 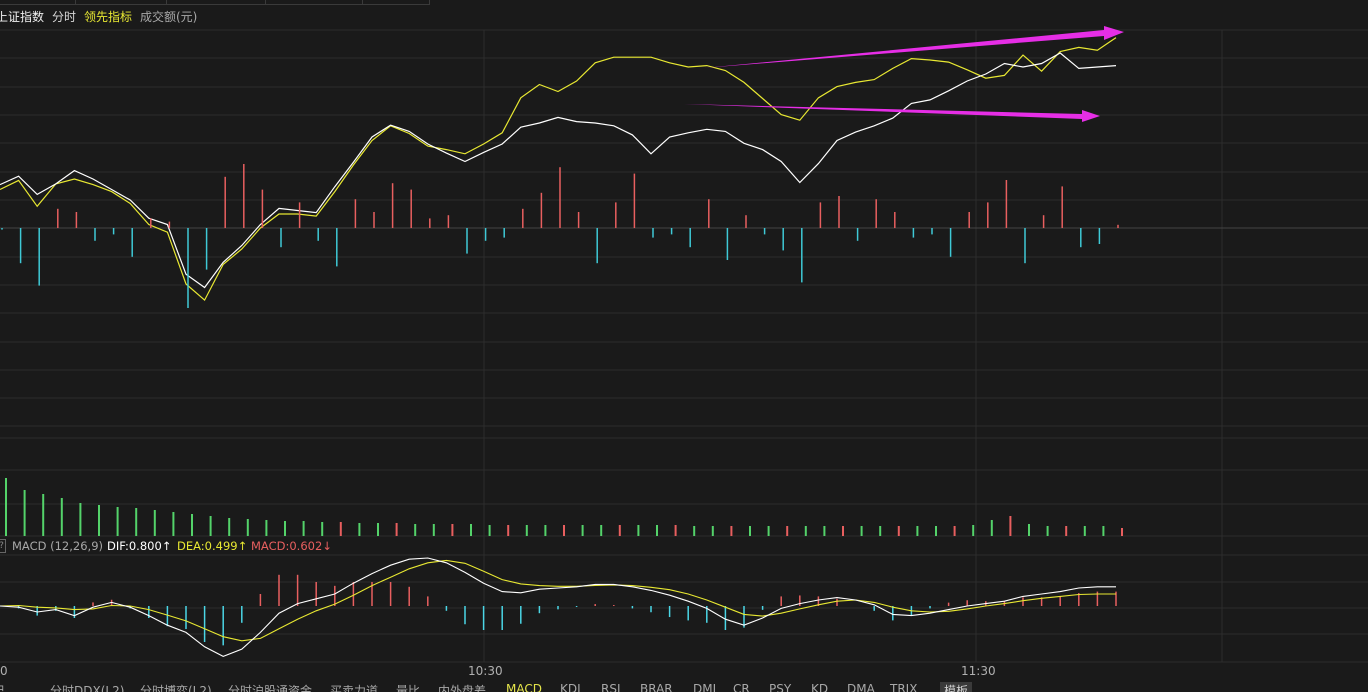 I want to click on indicator-tab: 买卖力道, so click(x=354, y=688).